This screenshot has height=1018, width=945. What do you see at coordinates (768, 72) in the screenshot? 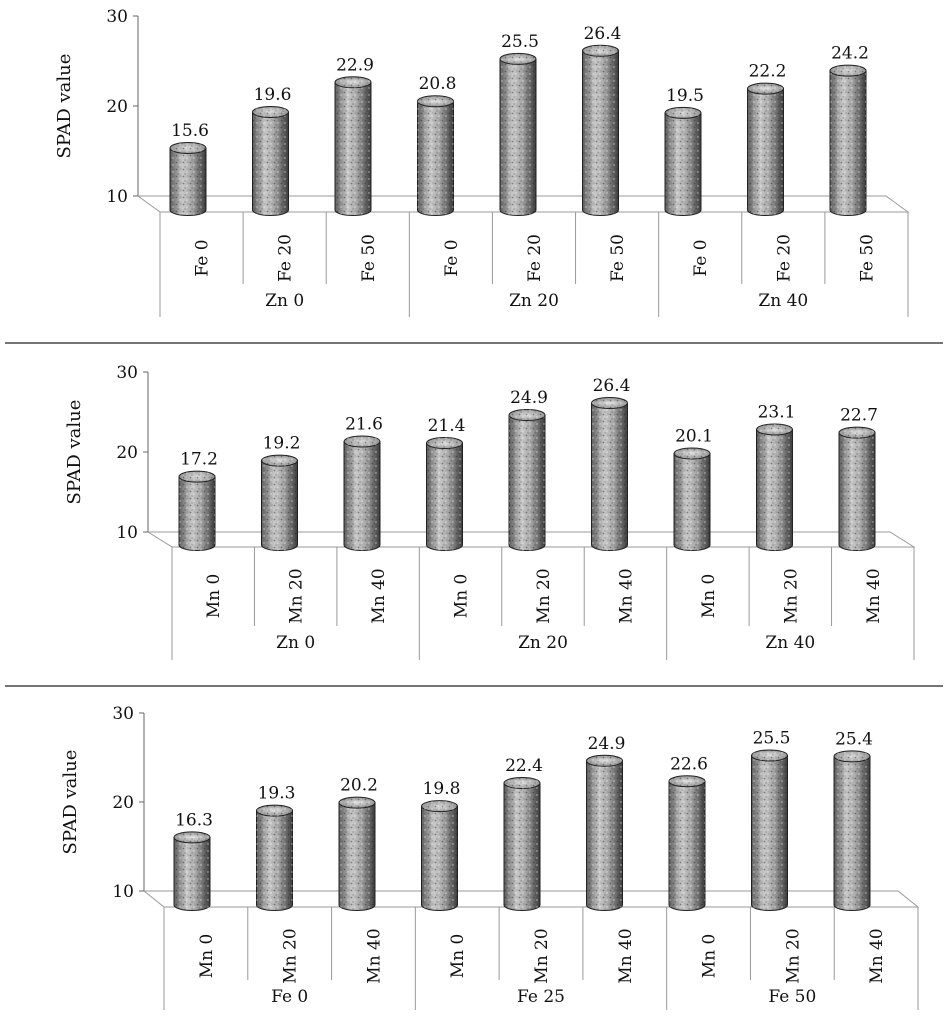
I see `data-label: 22.2` at bounding box center [768, 72].